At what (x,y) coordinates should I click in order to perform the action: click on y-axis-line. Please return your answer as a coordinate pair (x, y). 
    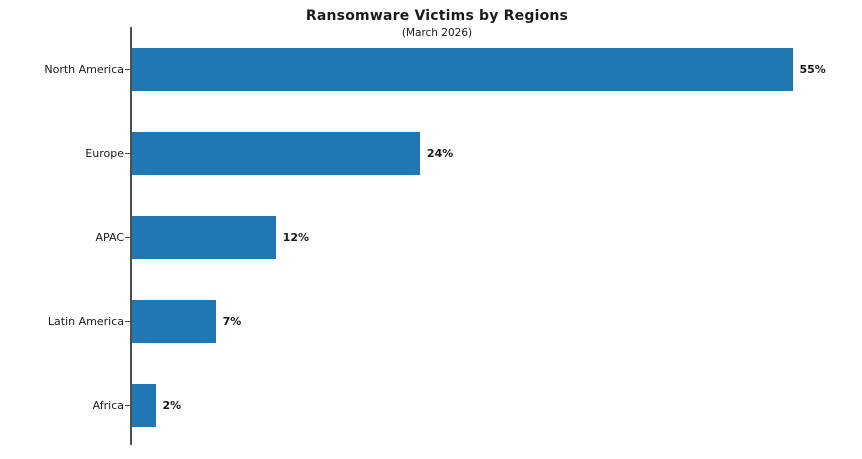
    Looking at the image, I should click on (131, 236).